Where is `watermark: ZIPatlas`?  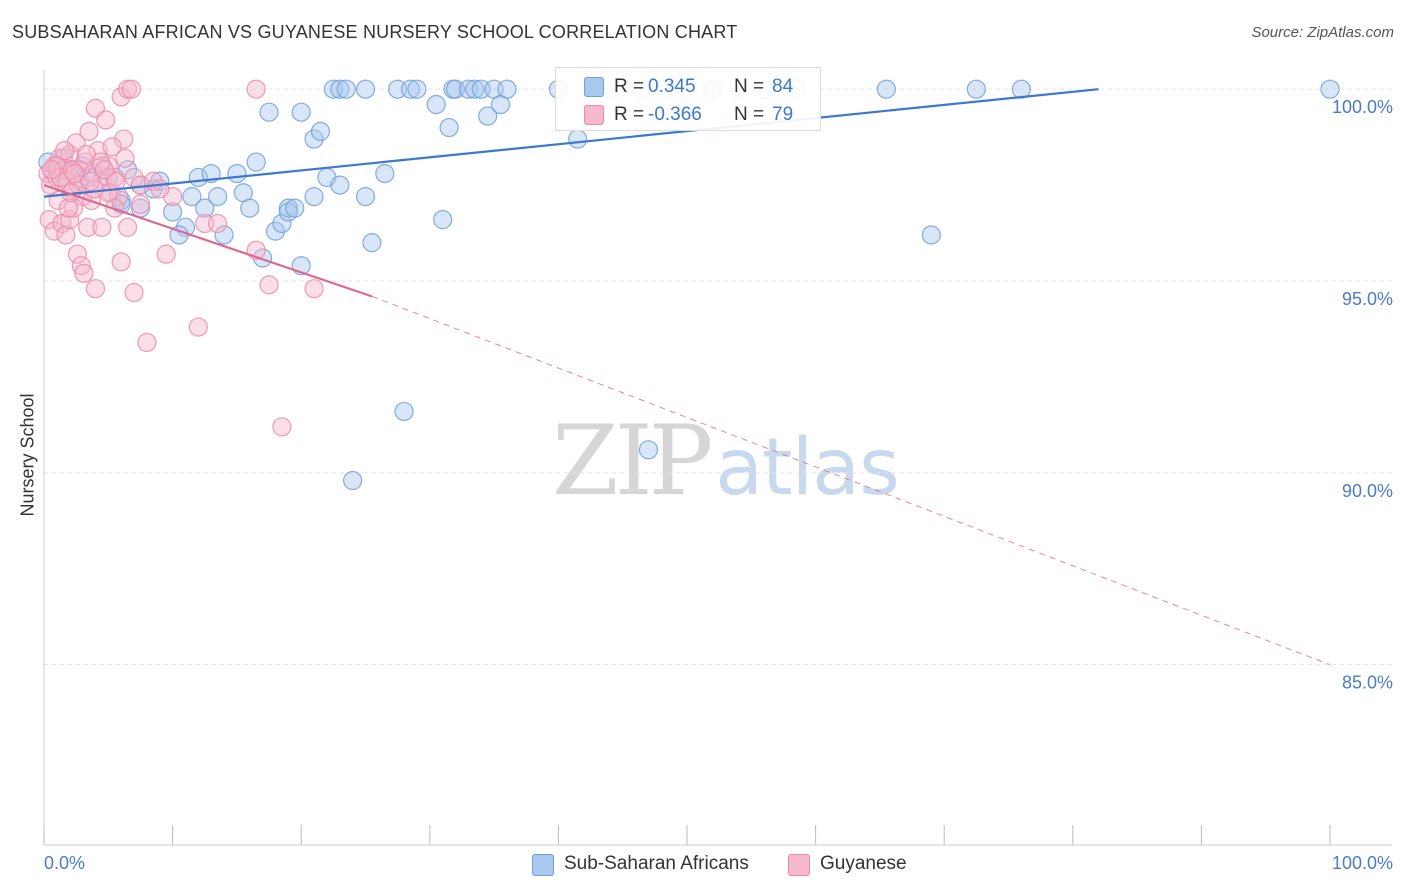
watermark: ZIPatlas is located at coordinates (726, 461).